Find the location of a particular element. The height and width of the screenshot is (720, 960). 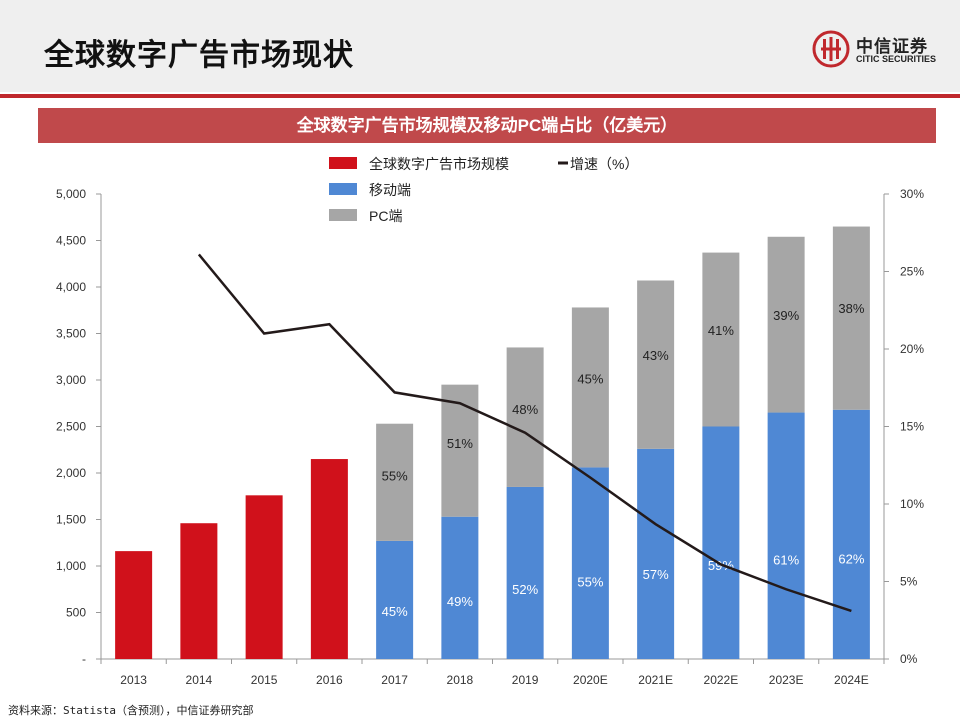

y-left-tick-label: 5,000 is located at coordinates (71, 194).